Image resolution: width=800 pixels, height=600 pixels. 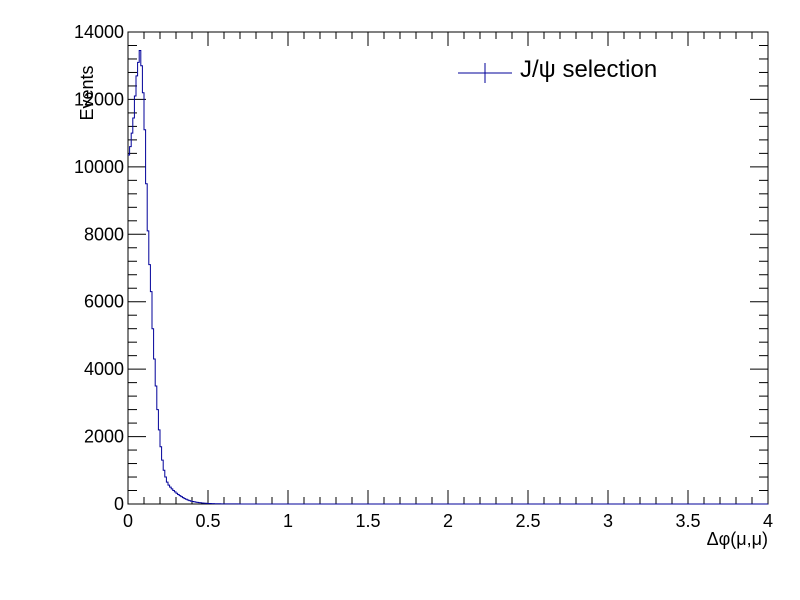 What do you see at coordinates (687, 521) in the screenshot?
I see `x-tick-label: 3.5` at bounding box center [687, 521].